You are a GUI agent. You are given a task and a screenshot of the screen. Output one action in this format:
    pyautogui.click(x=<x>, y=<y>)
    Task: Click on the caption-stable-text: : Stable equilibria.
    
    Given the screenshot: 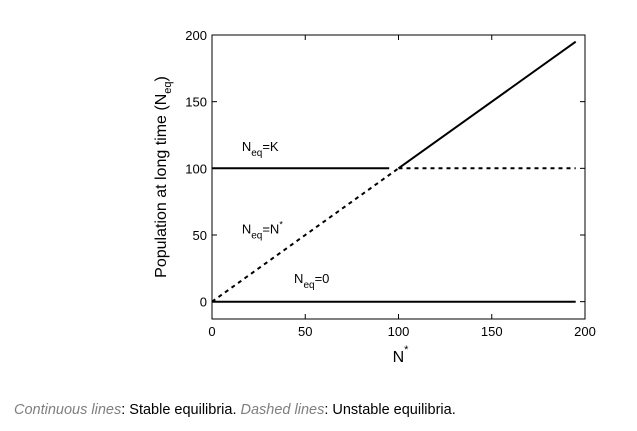 What is the action you would take?
    pyautogui.click(x=181, y=410)
    